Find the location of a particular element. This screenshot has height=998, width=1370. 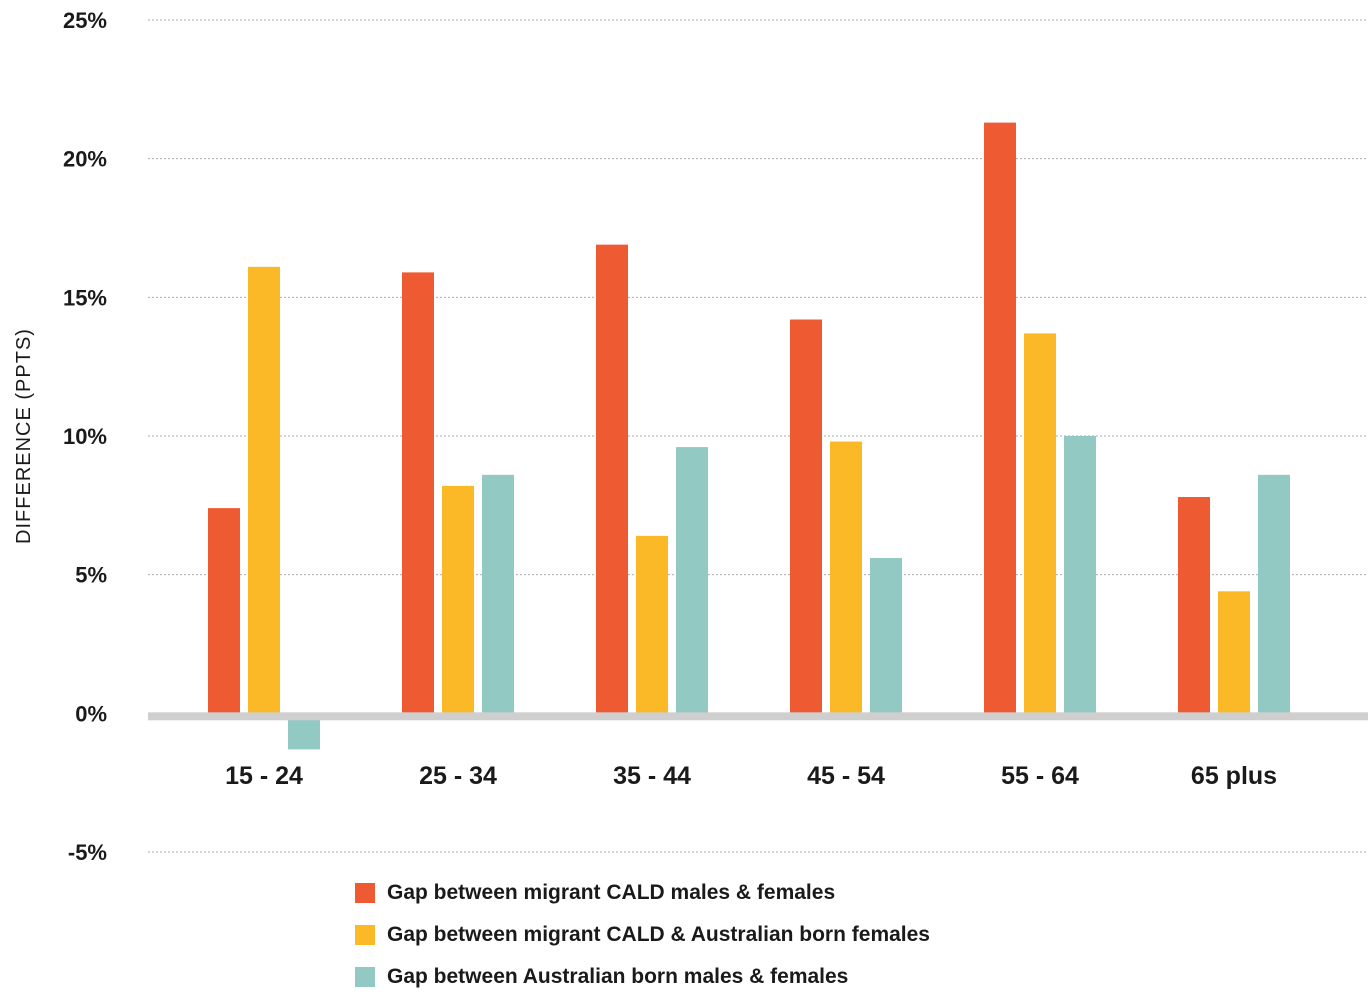

zero-baseline is located at coordinates (758, 716).